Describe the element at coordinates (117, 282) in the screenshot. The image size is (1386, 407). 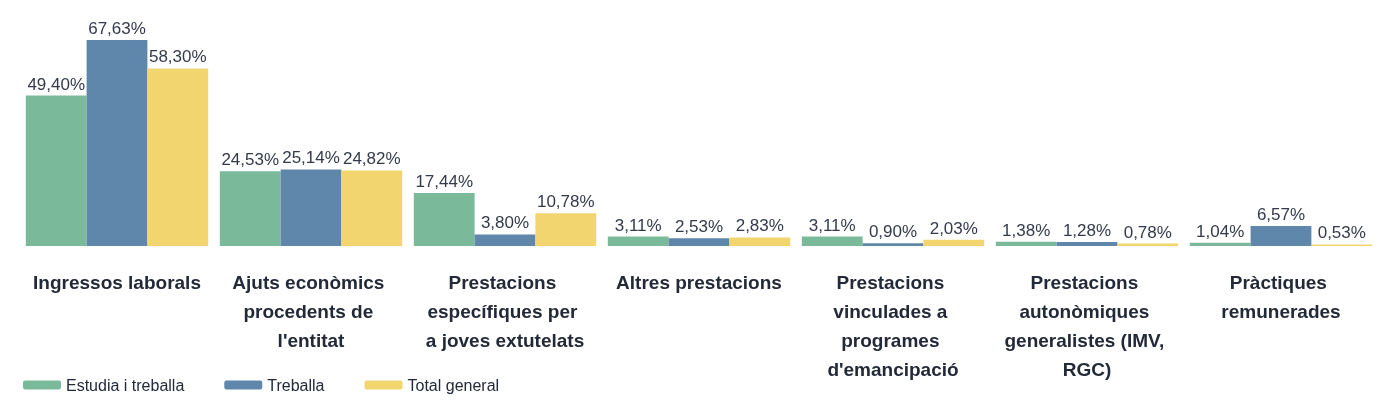
I see `x-tick-label: Ingressos laborals` at that location.